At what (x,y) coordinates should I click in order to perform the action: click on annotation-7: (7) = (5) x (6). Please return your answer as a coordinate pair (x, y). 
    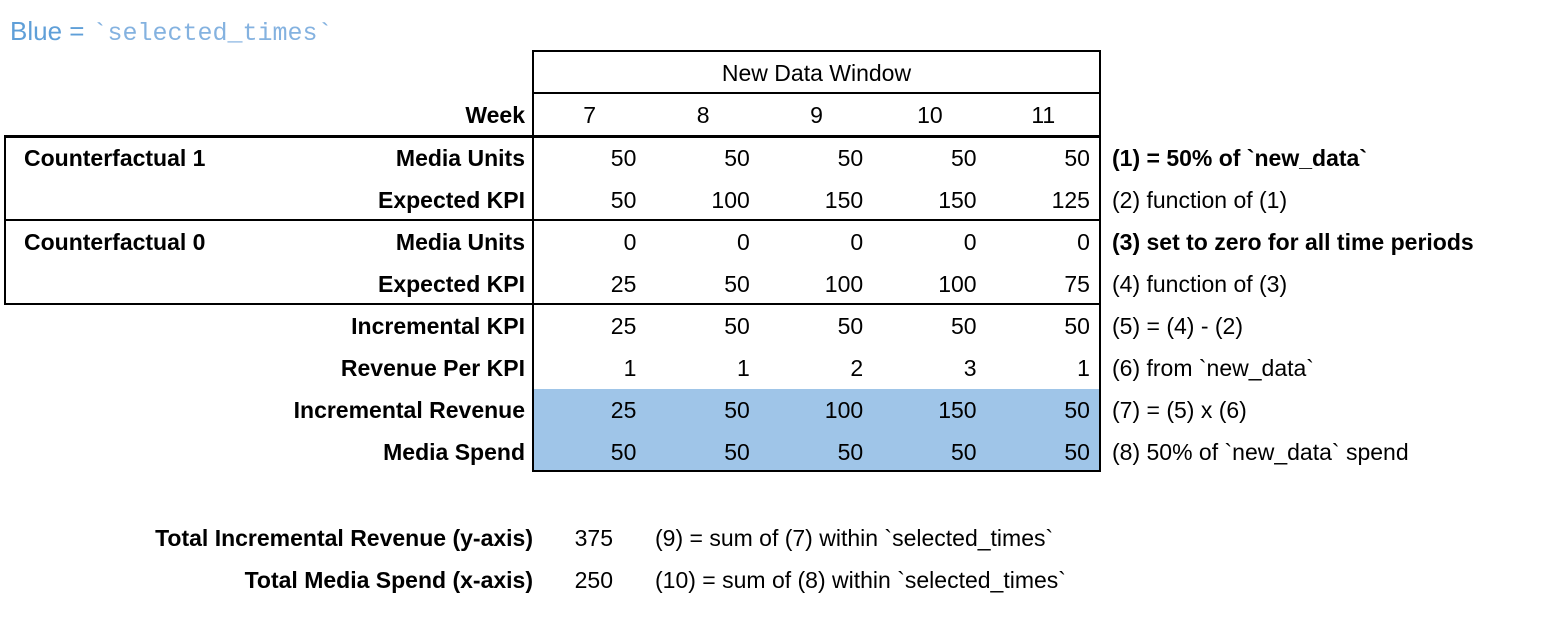
    Looking at the image, I should click on (1179, 410).